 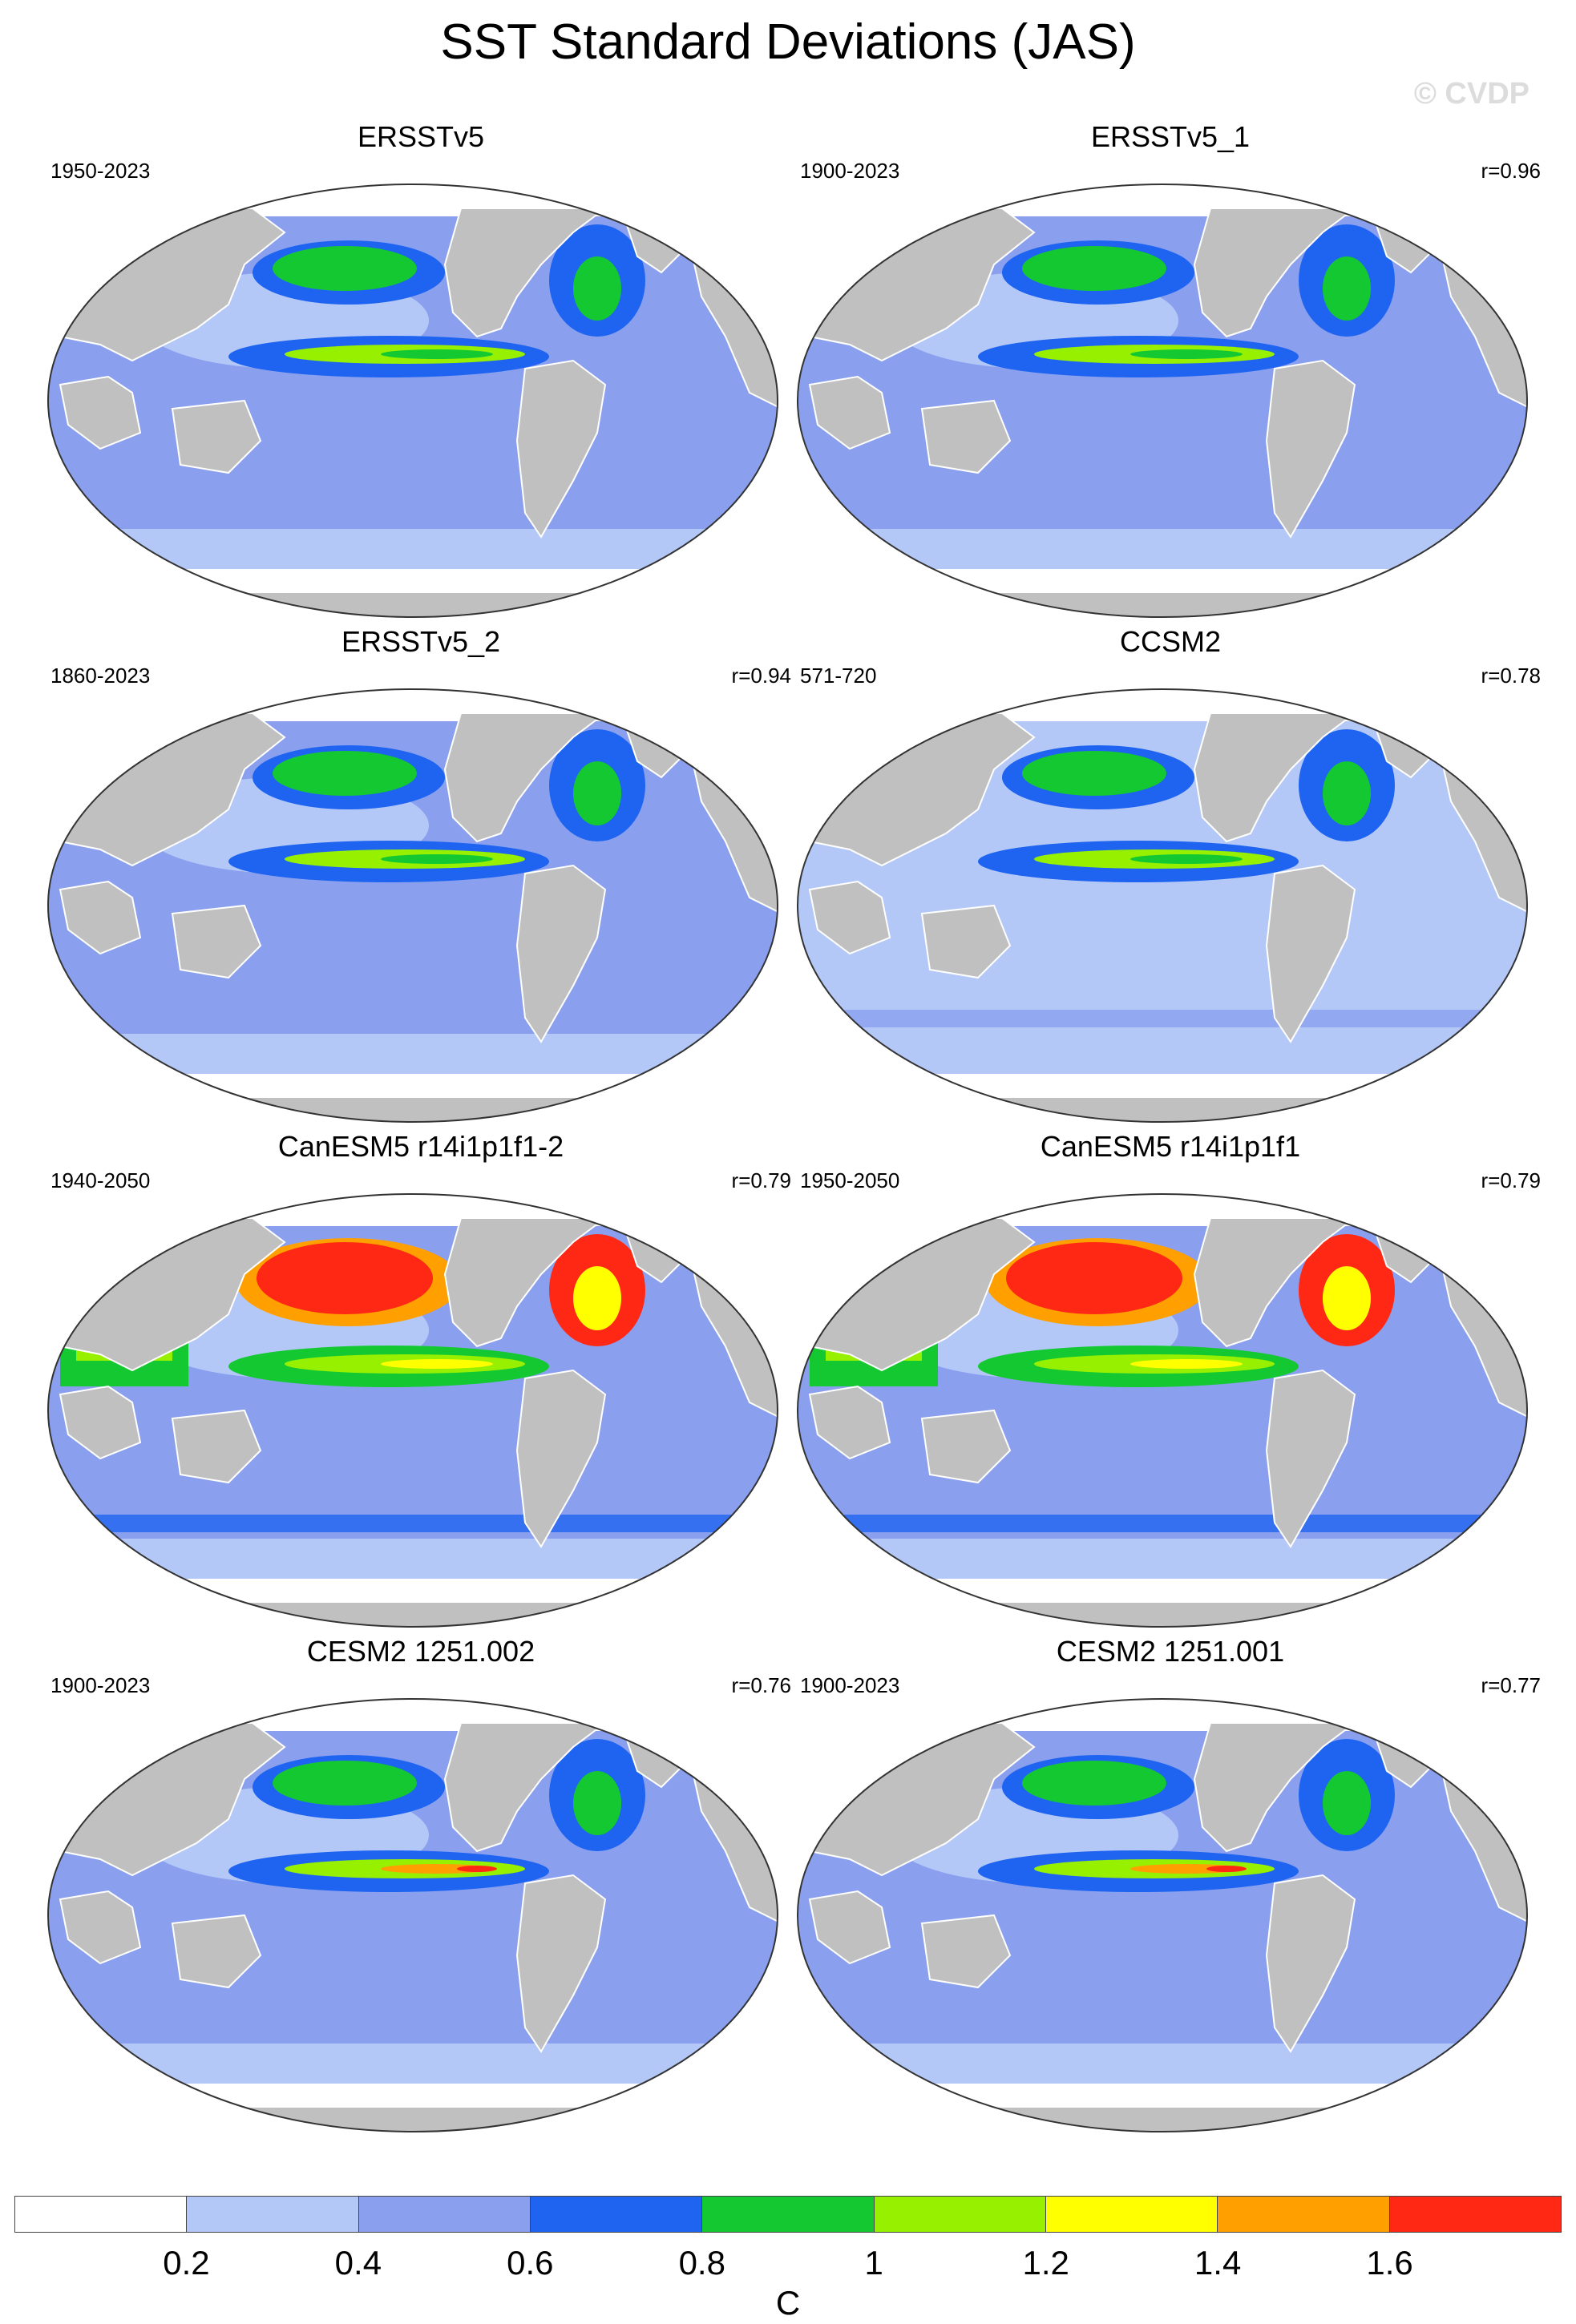 I want to click on colorbar-tick-label: 0.8, so click(x=701, y=2263).